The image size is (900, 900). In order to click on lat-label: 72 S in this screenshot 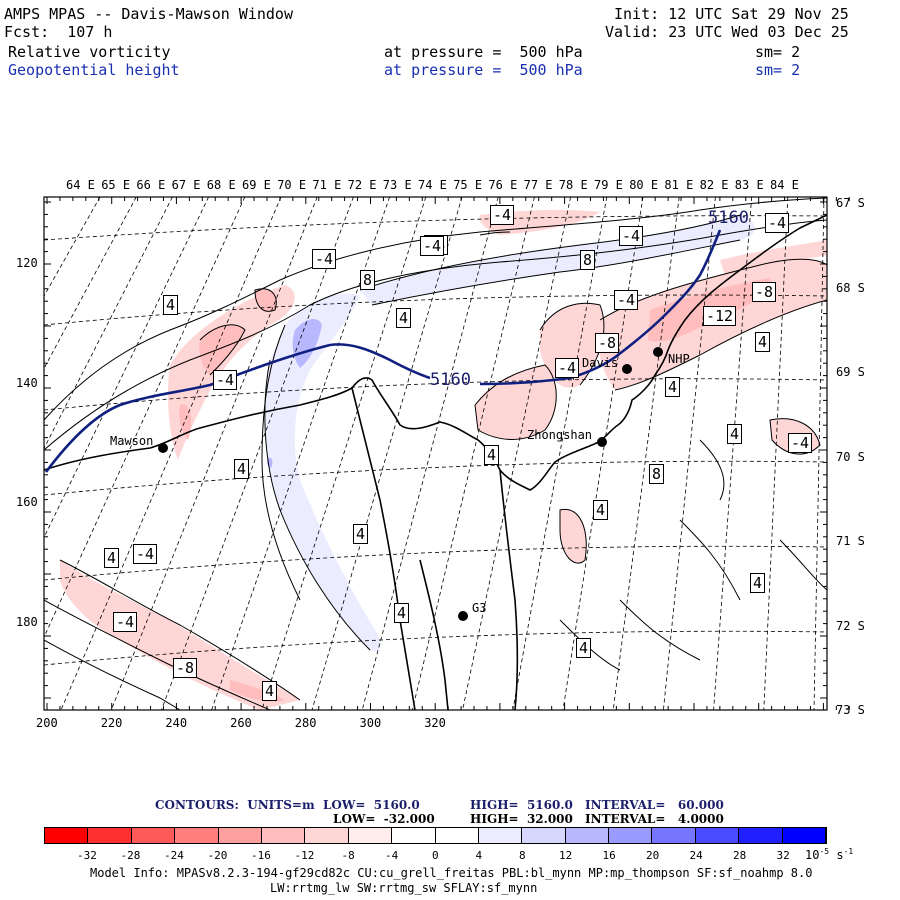, I will do `click(850, 625)`.